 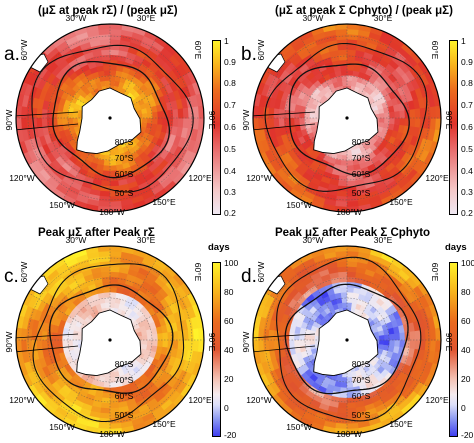 What do you see at coordinates (466, 292) in the screenshot?
I see `tick-label: 80` at bounding box center [466, 292].